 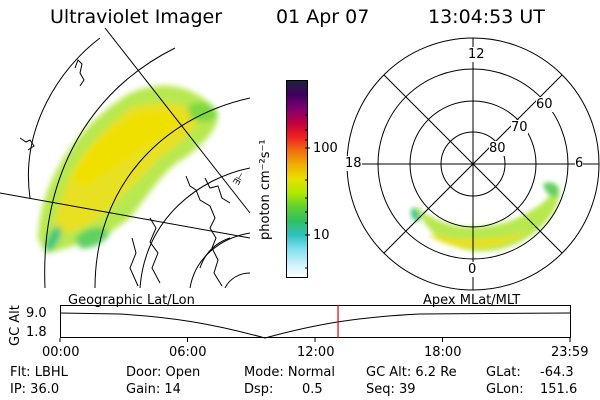 What do you see at coordinates (476, 54) in the screenshot?
I see `mlt-label-12: 12` at bounding box center [476, 54].